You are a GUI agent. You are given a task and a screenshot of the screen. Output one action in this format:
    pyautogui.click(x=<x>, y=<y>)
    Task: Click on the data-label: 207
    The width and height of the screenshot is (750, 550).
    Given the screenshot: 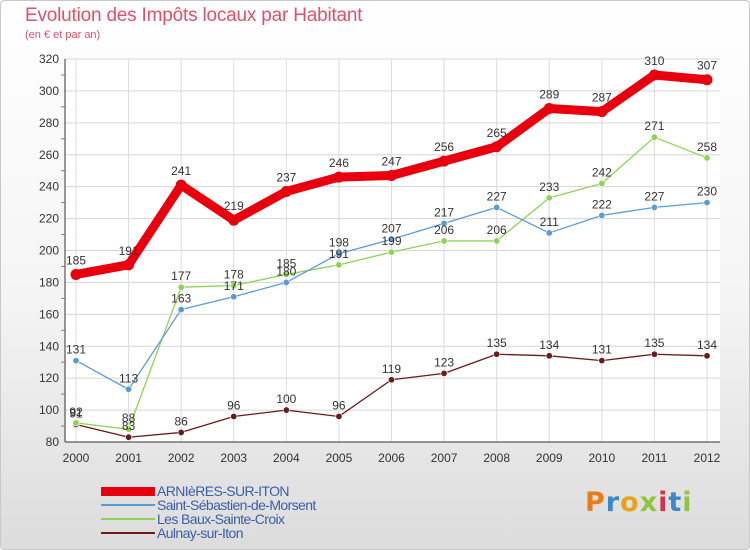 What is the action you would take?
    pyautogui.click(x=391, y=228)
    